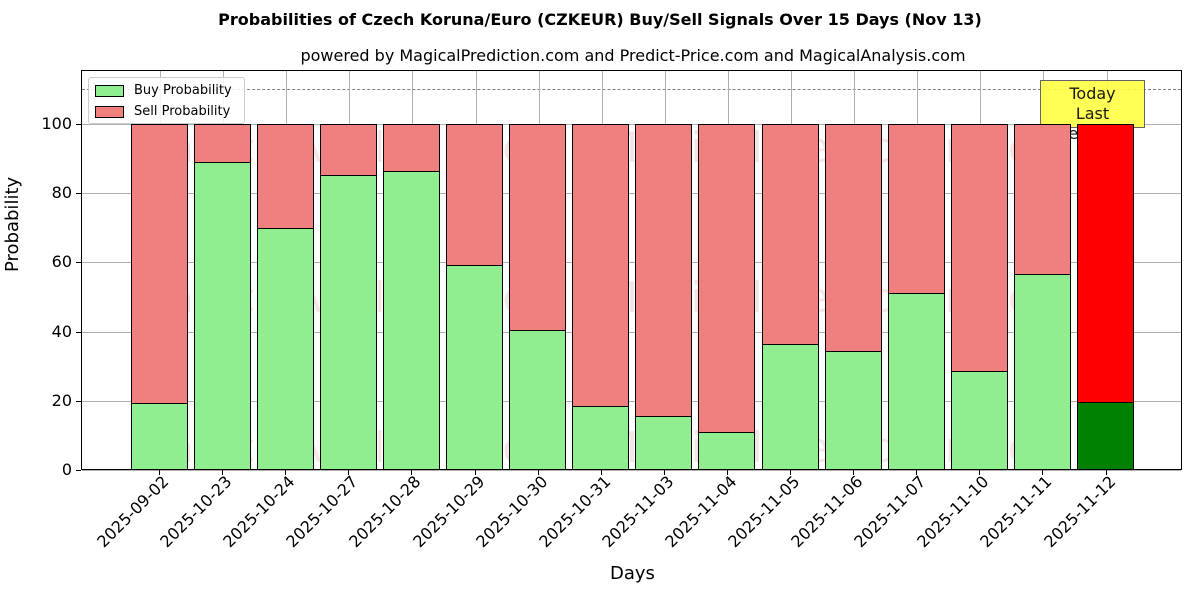 The image size is (1200, 600). I want to click on reference-line, so click(631, 90).